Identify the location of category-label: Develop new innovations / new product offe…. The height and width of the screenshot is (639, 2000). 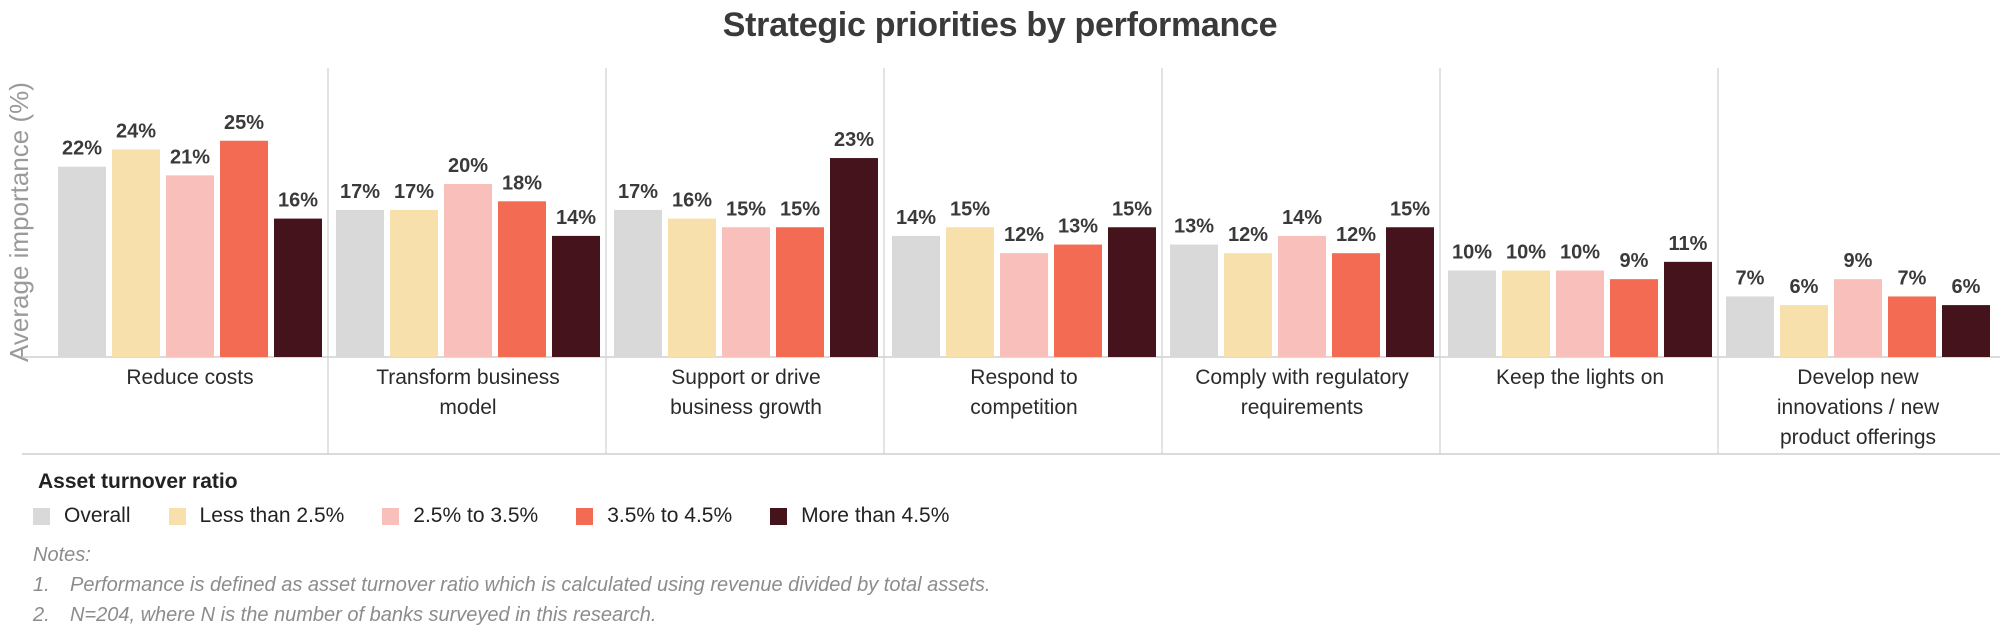
(1858, 407).